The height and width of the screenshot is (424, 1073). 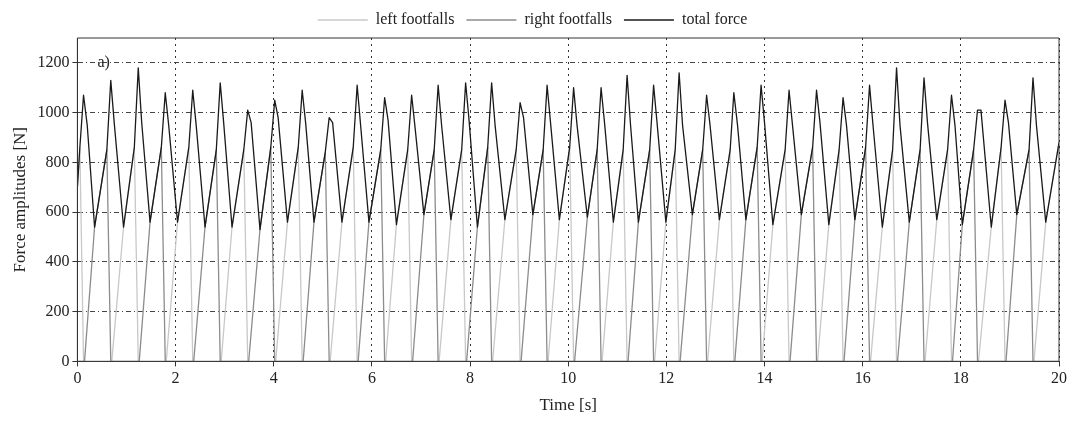 What do you see at coordinates (57, 161) in the screenshot?
I see `y-tick-label: 800` at bounding box center [57, 161].